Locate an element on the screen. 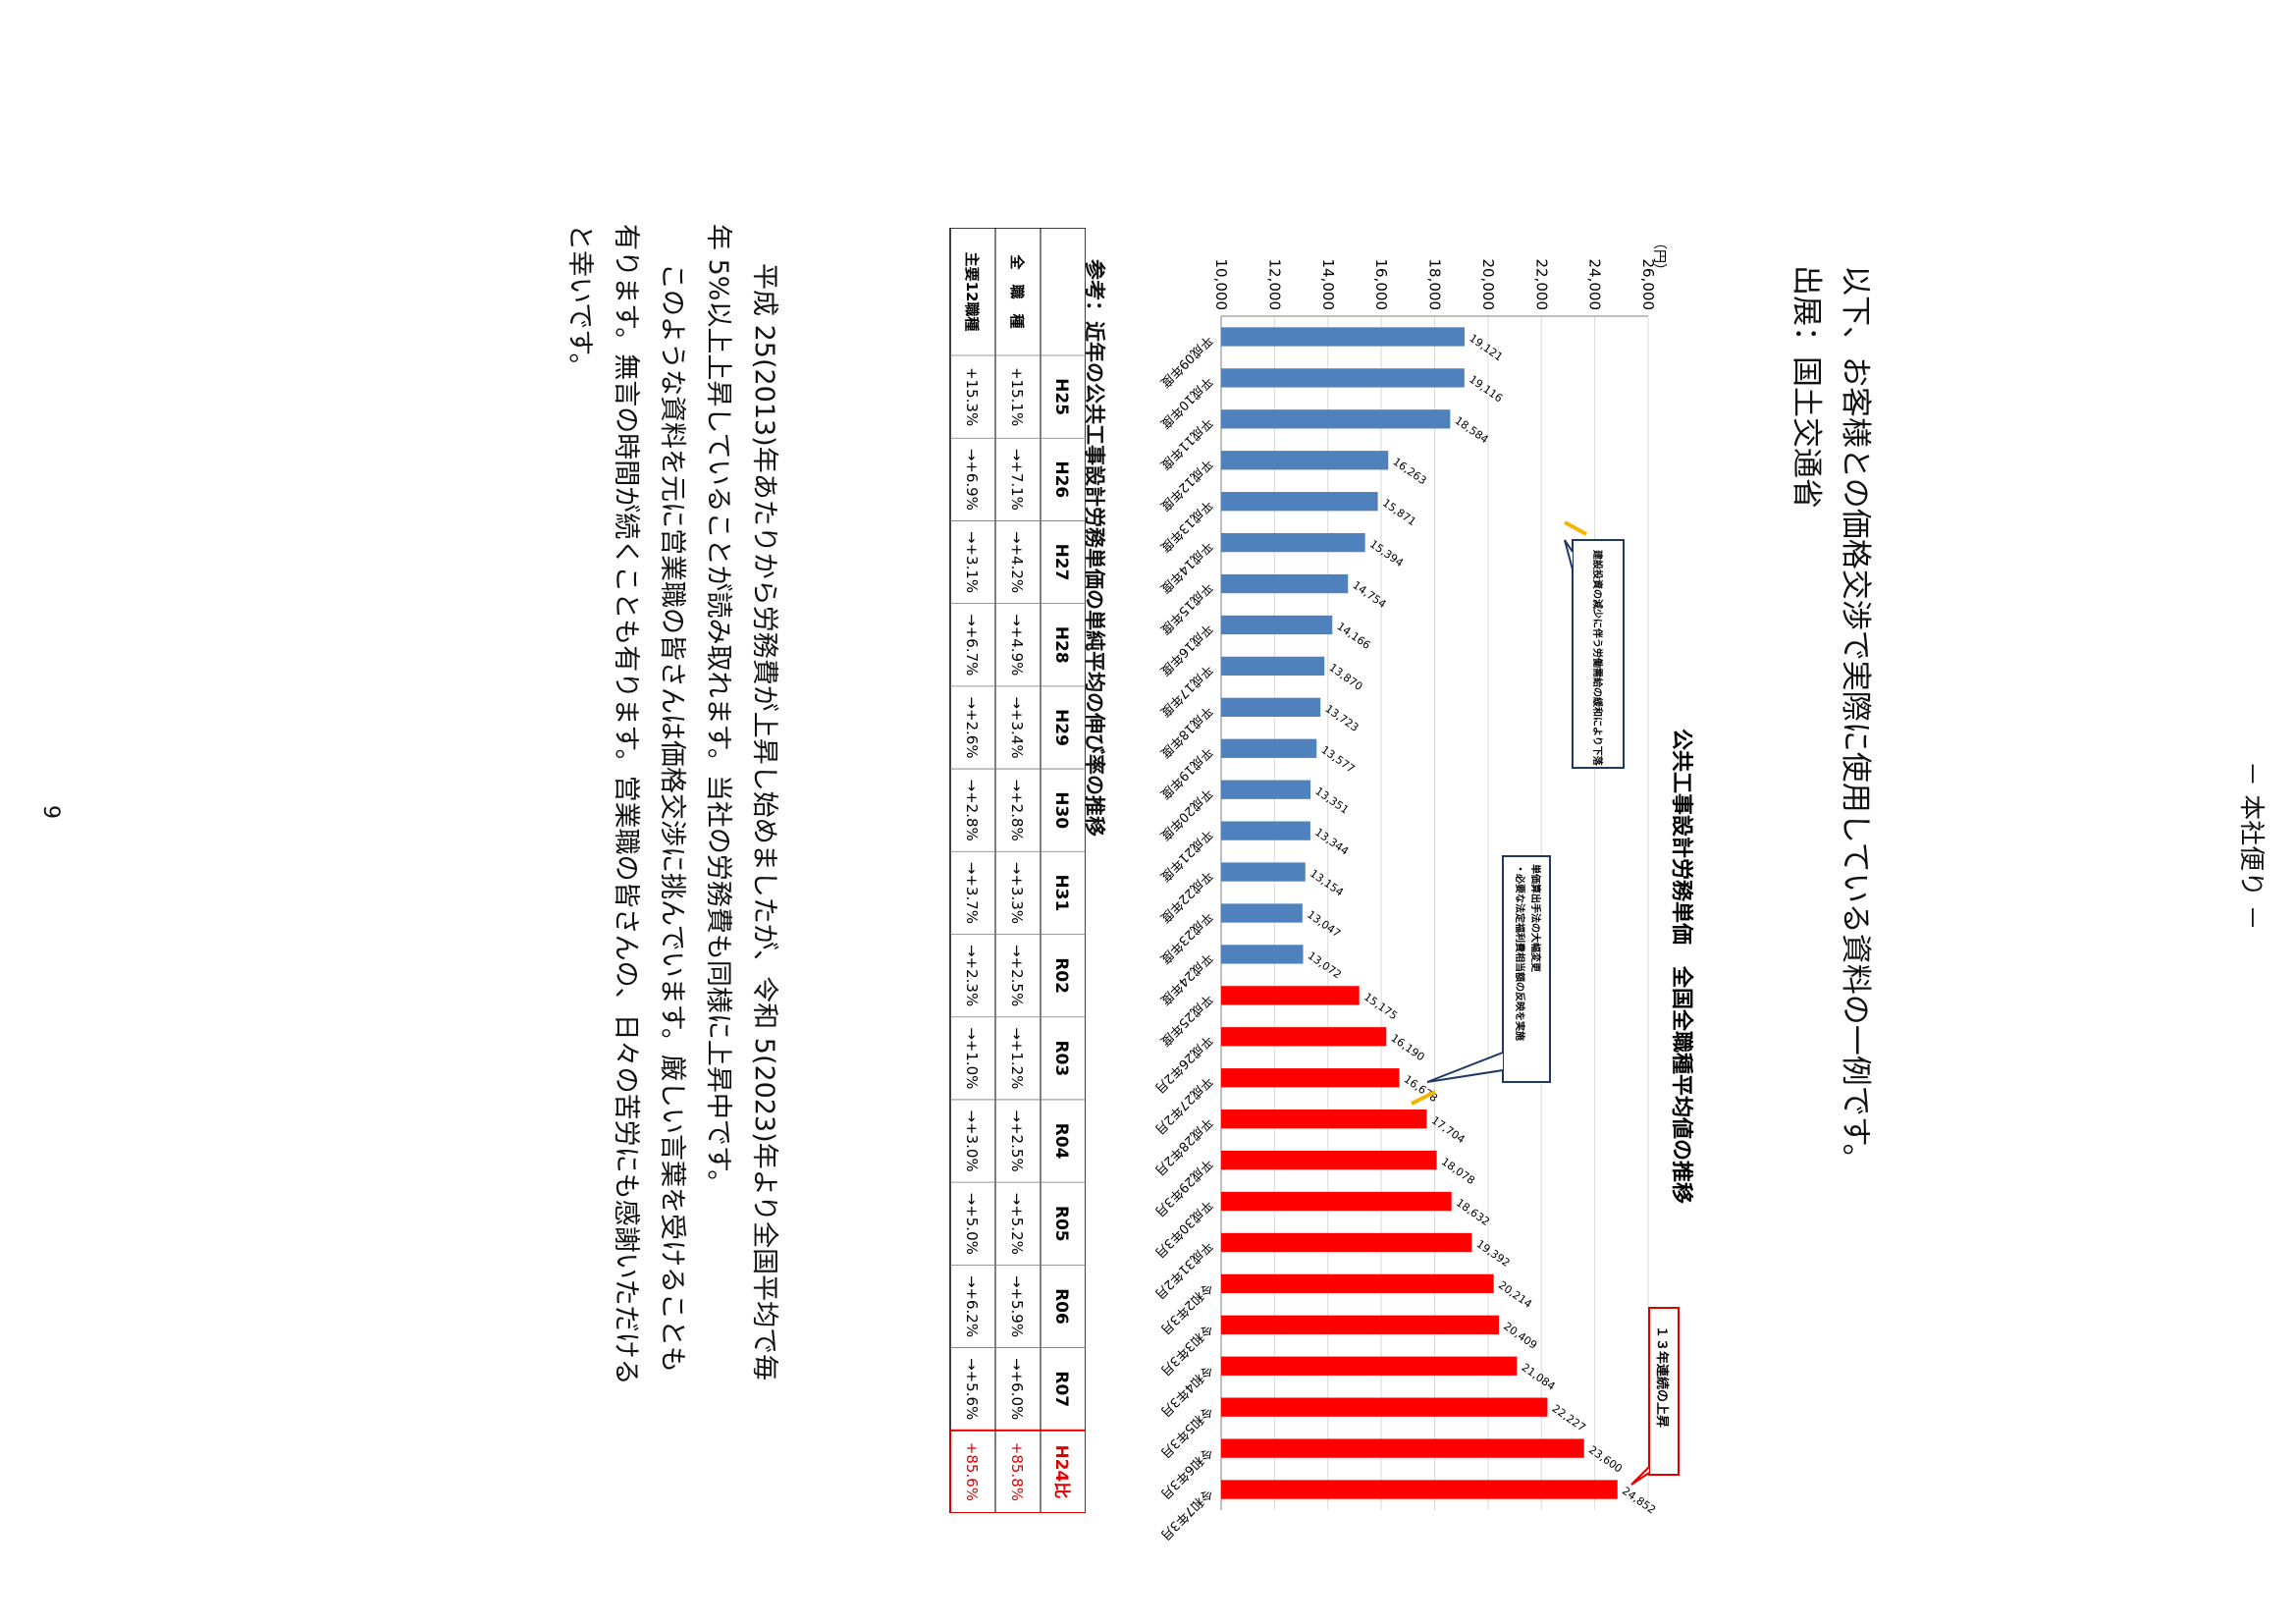 The height and width of the screenshot is (1624, 2296). bar-value-label: 13,047 is located at coordinates (1324, 924).